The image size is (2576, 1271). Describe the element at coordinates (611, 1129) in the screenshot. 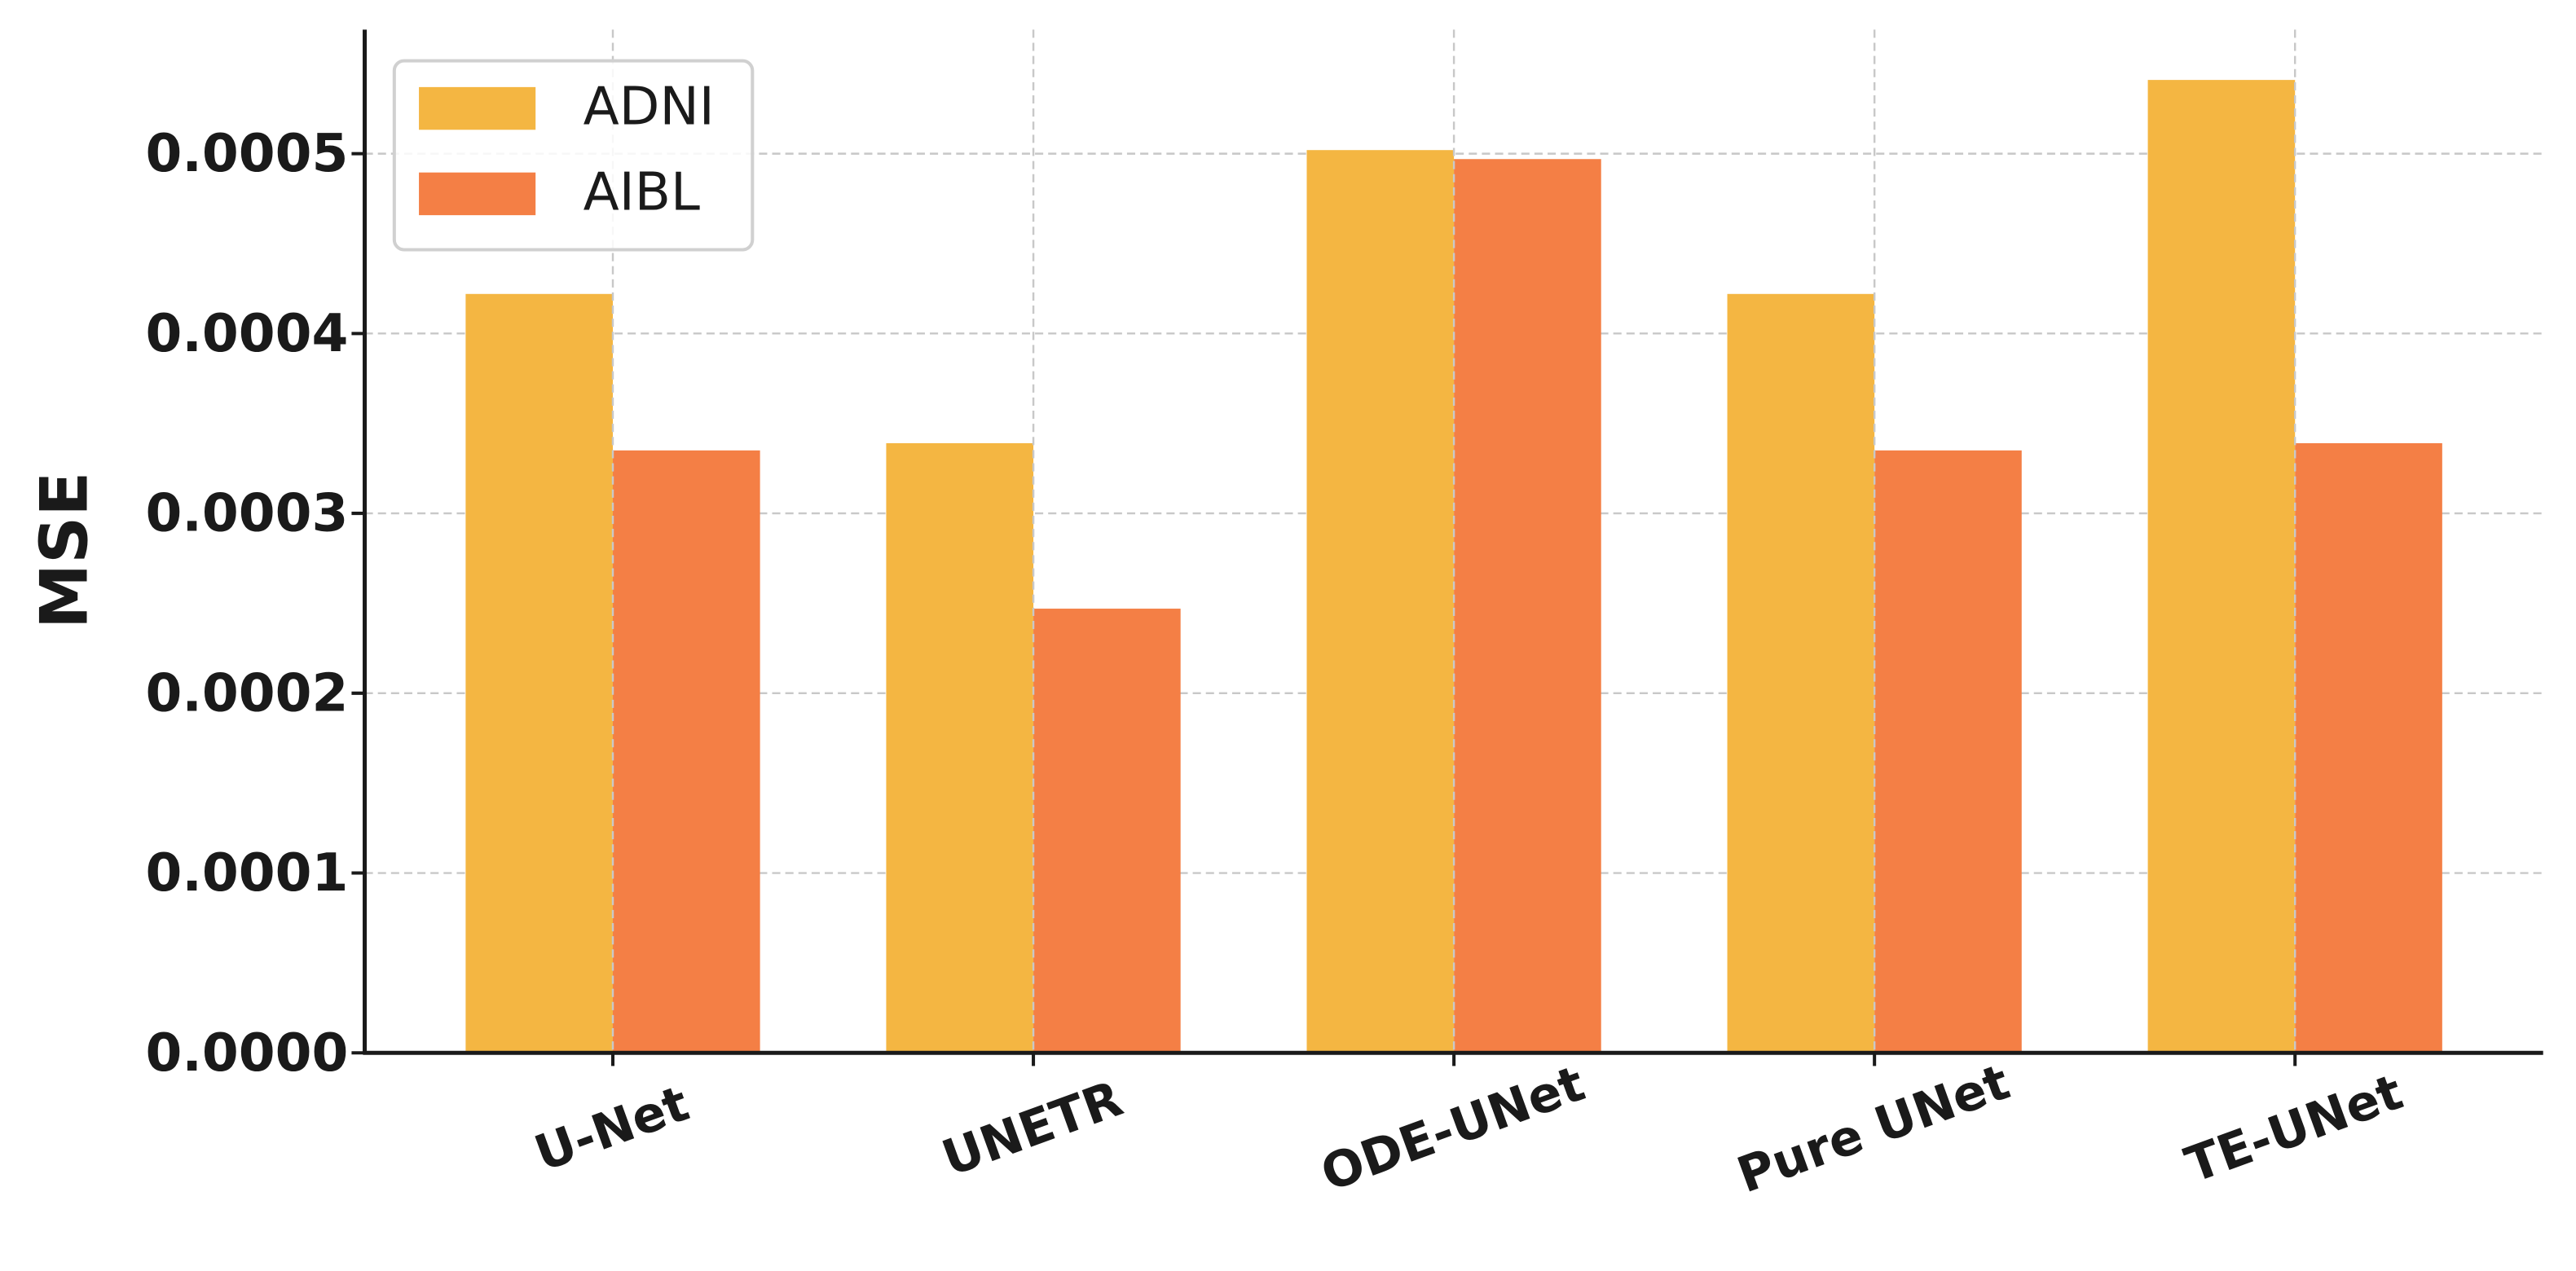

I see `x-tick-label: U-Net` at that location.